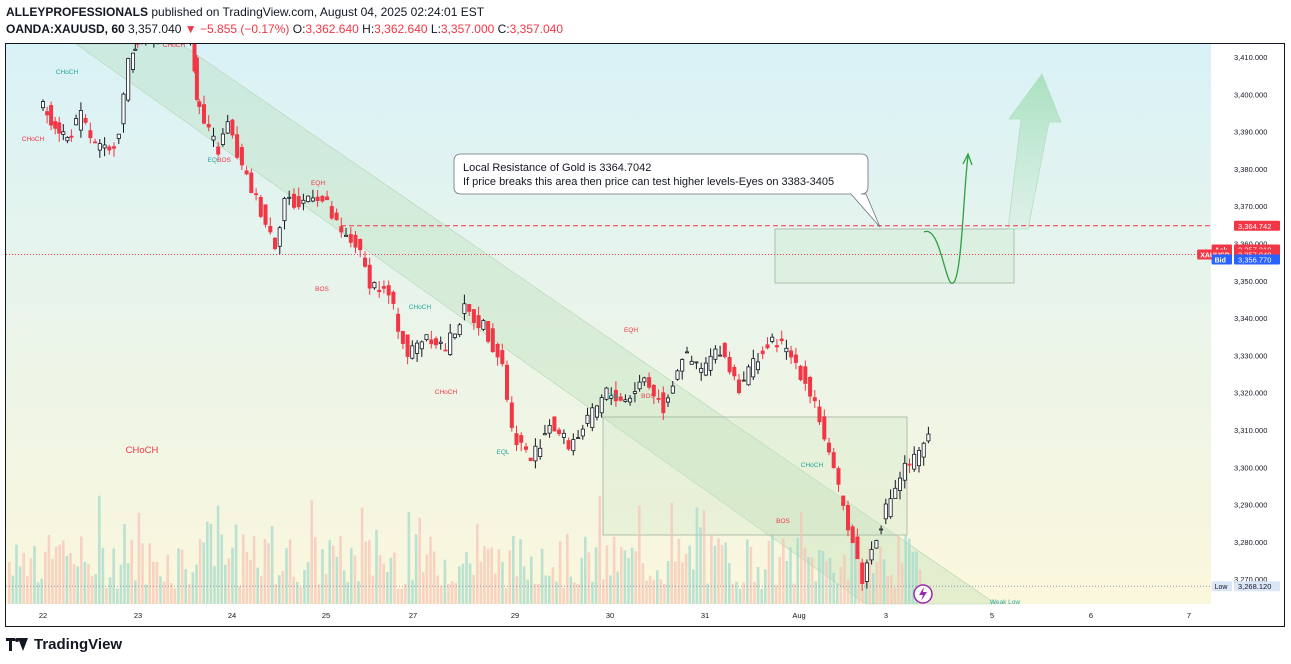 The height and width of the screenshot is (664, 1291). I want to click on time-tick-label: 31, so click(705, 615).